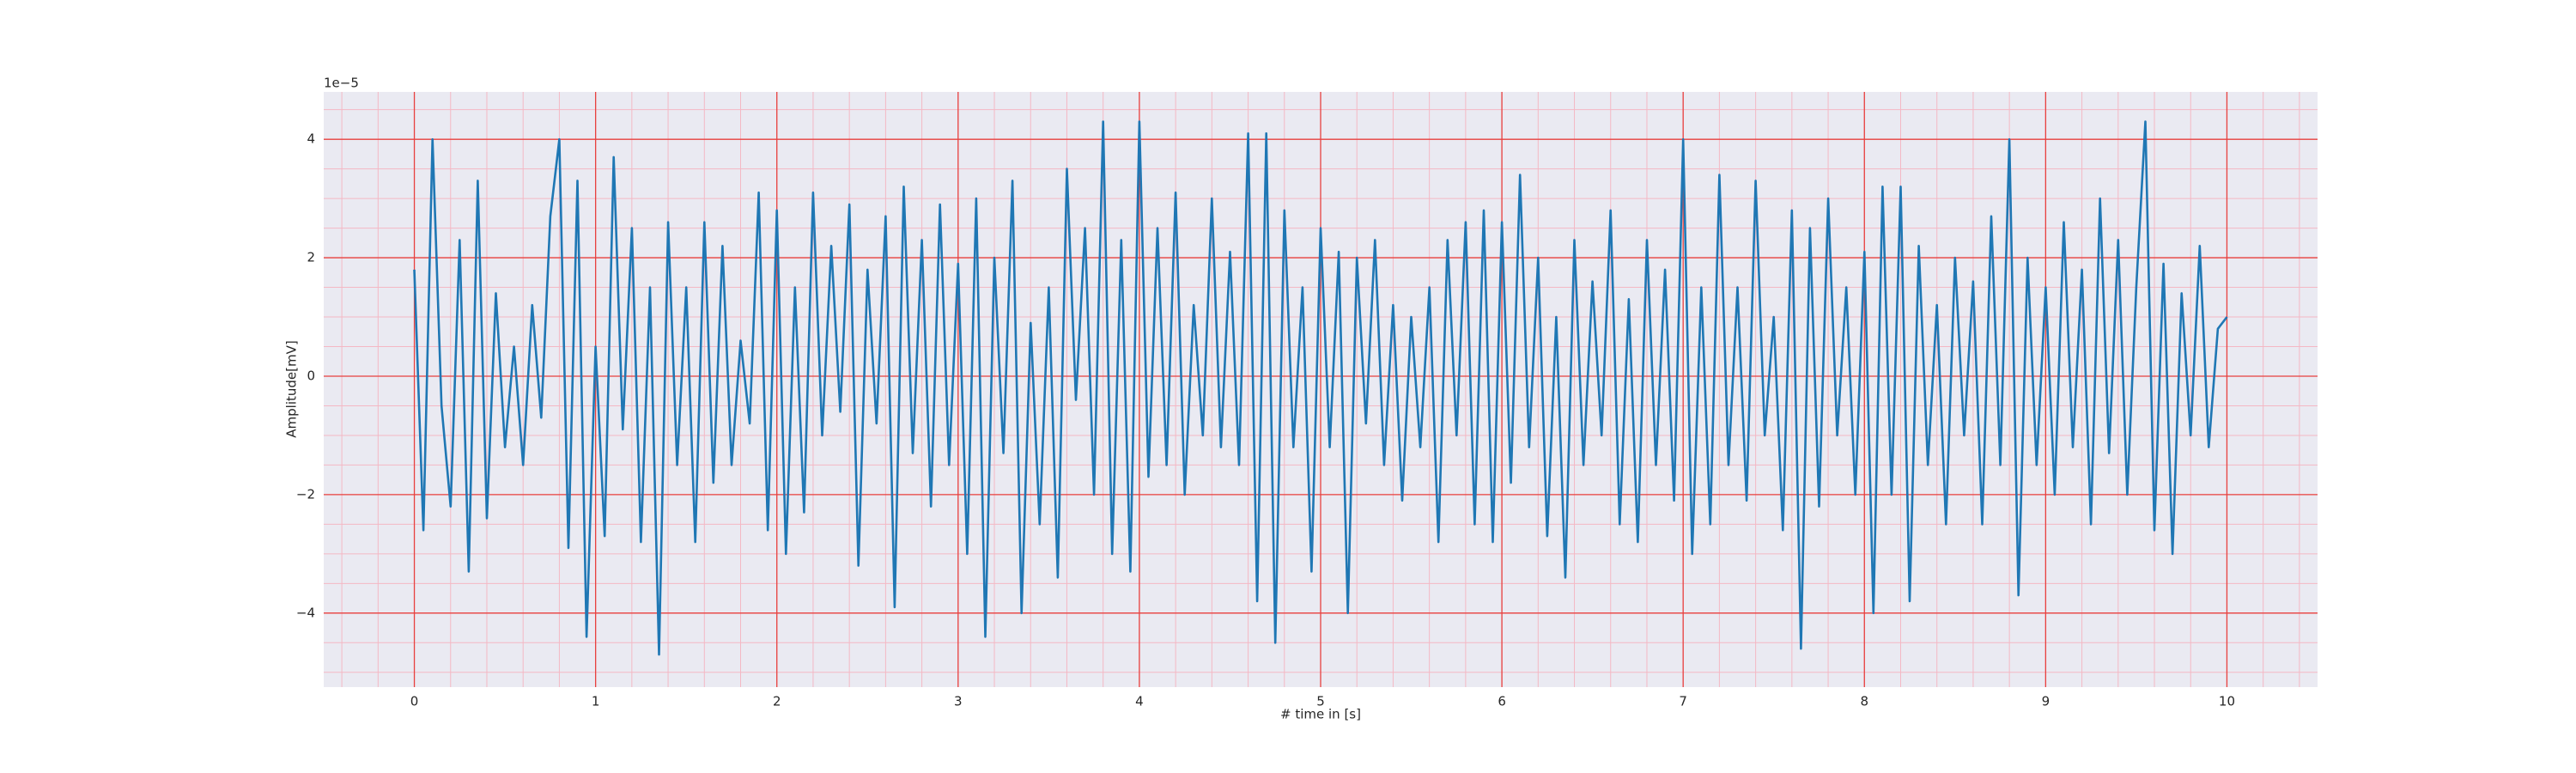  What do you see at coordinates (777, 701) in the screenshot?
I see `x-tick-label: 2` at bounding box center [777, 701].